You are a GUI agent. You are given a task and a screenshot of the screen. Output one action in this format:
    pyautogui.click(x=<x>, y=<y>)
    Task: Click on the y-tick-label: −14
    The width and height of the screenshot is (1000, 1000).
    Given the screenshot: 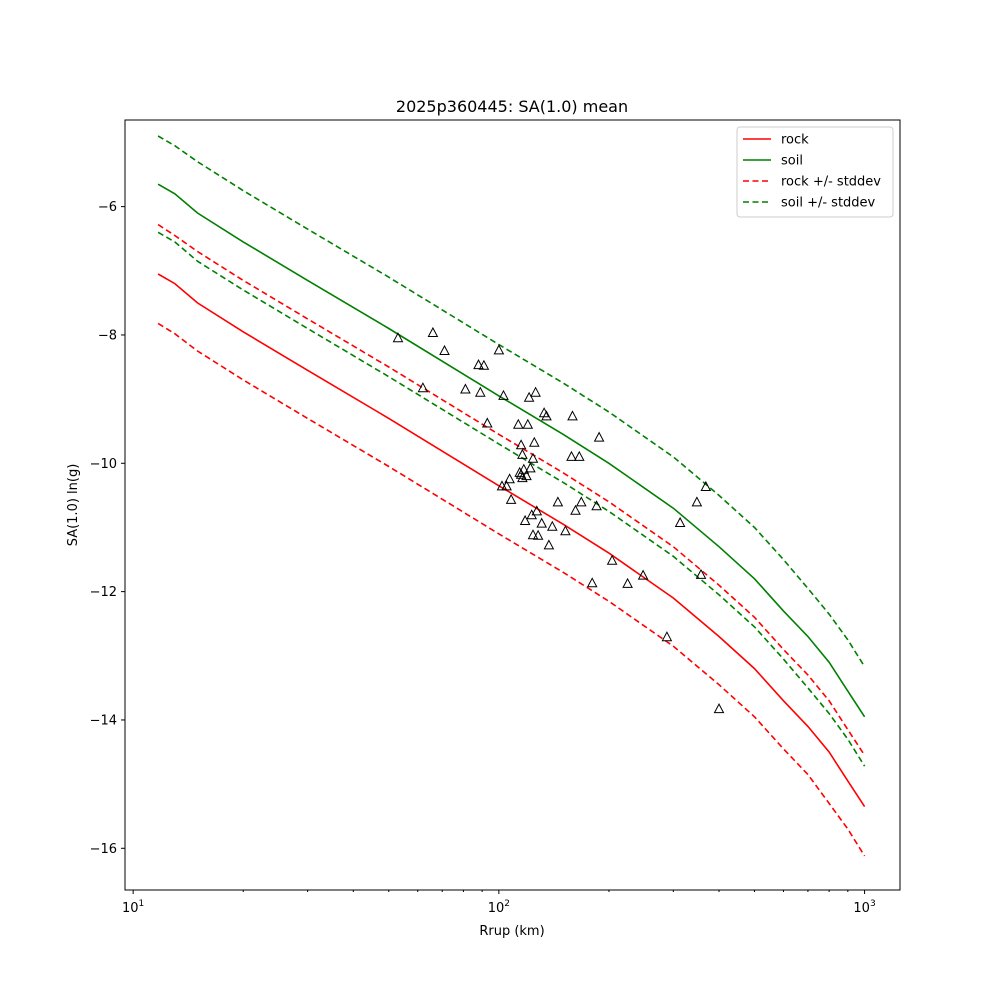 What is the action you would take?
    pyautogui.click(x=103, y=720)
    